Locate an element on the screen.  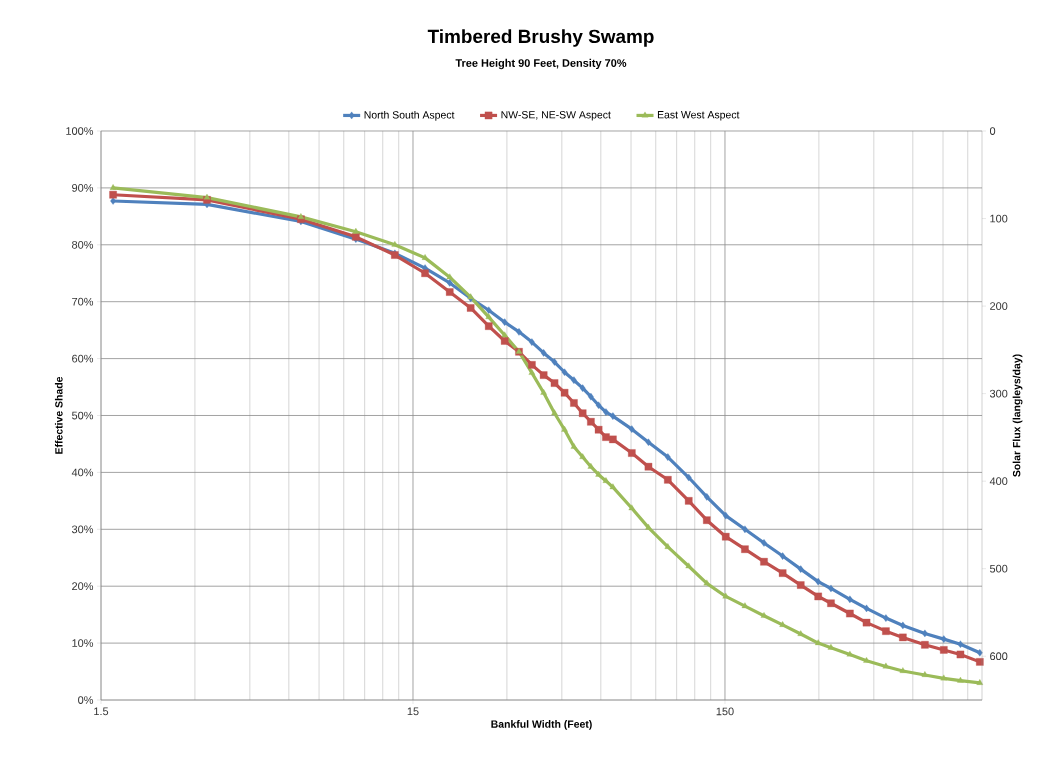
legend-label: NW-SE, NE-SW Aspect is located at coordinates (556, 116).